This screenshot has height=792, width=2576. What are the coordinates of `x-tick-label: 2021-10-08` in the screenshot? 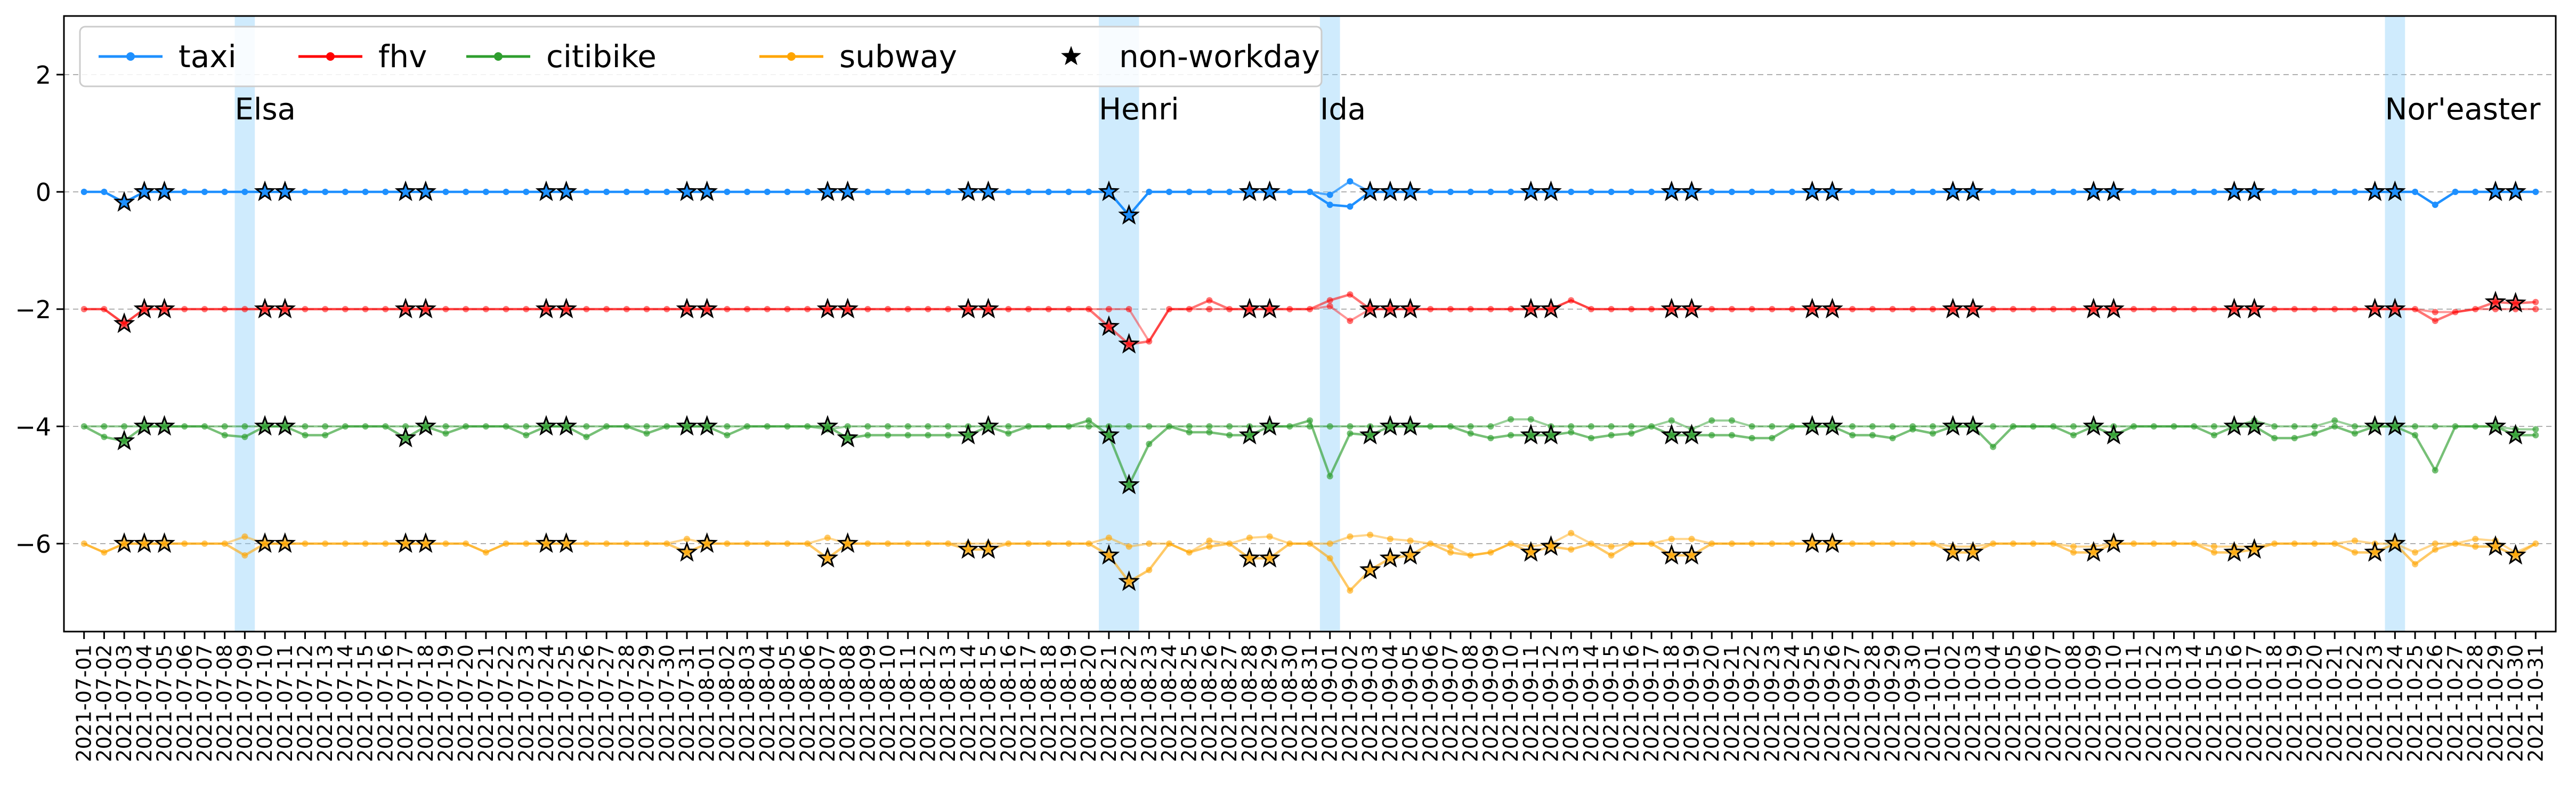 It's located at (2073, 703).